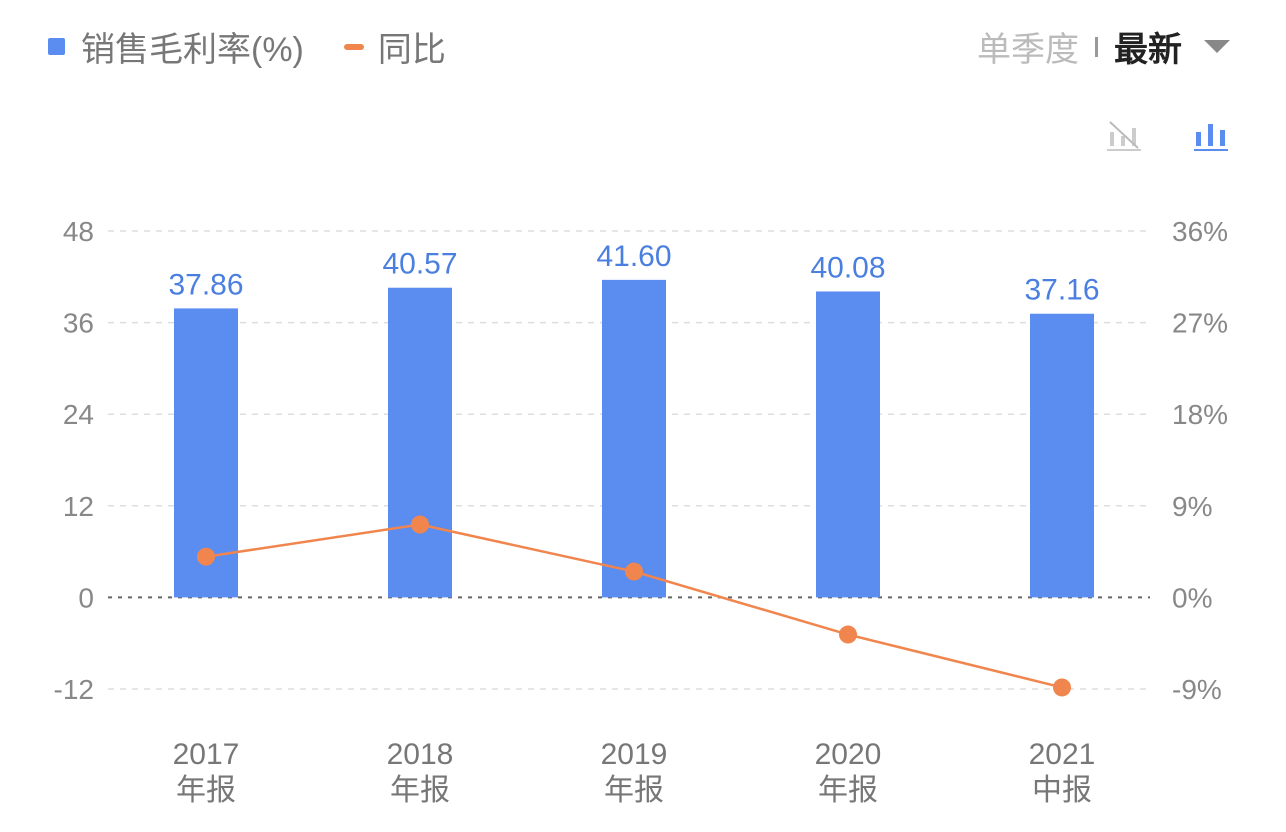 The width and height of the screenshot is (1286, 832). I want to click on bar-data-label: 40.57, so click(419, 264).